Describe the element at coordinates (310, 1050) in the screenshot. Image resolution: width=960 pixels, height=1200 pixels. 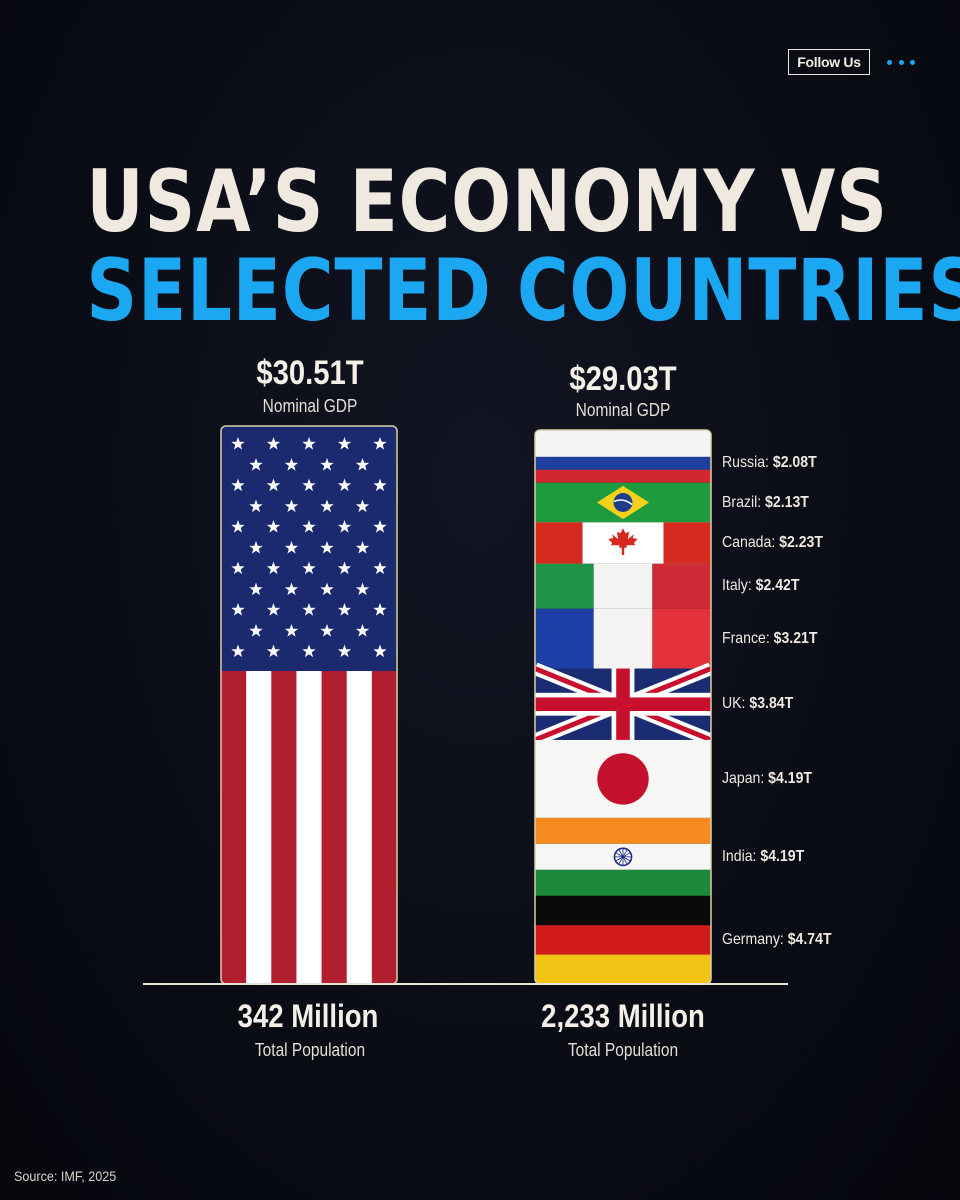
I see `usa-population-caption: Total Population` at that location.